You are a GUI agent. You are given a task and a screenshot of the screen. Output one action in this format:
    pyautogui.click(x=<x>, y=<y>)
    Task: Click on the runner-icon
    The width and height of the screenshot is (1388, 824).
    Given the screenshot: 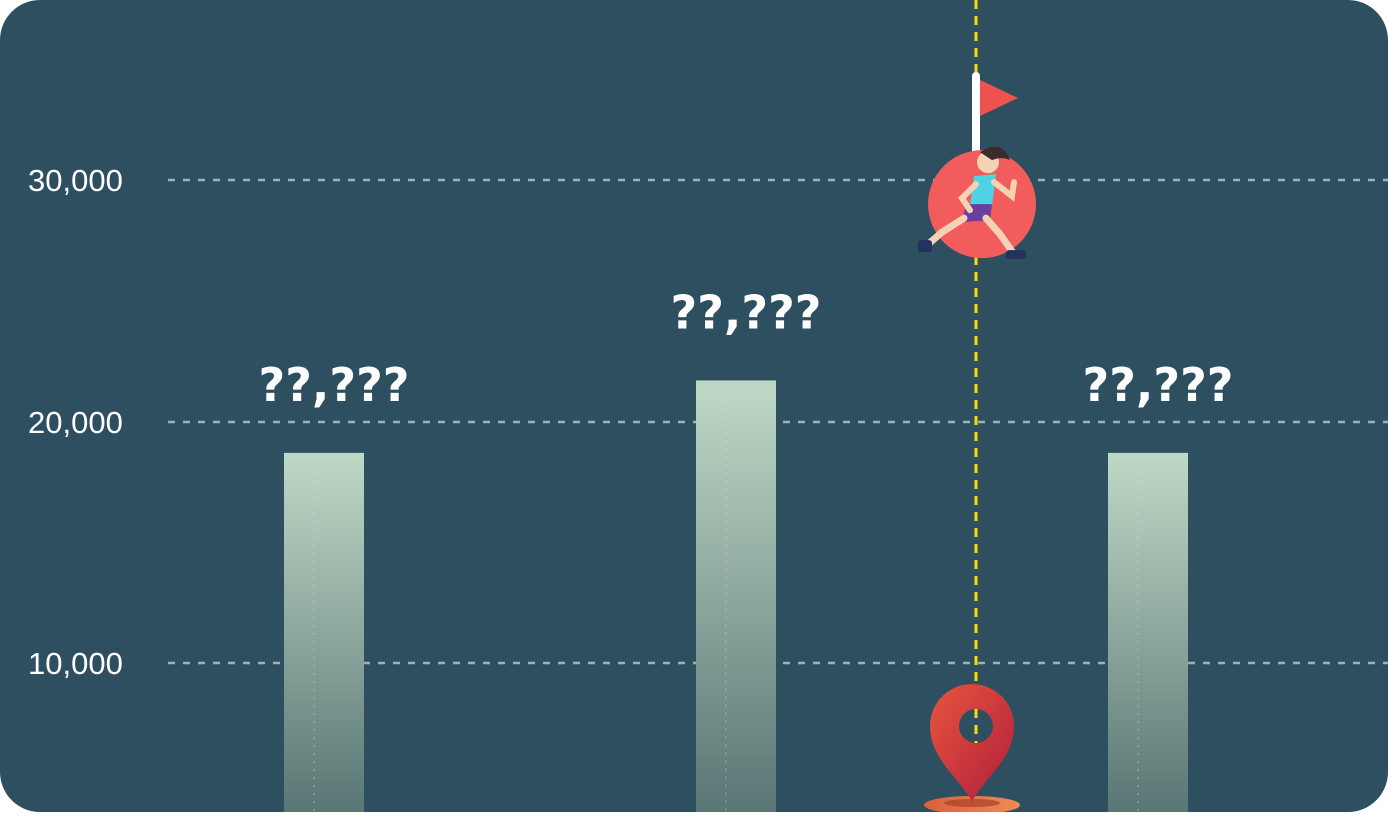 What is the action you would take?
    pyautogui.click(x=977, y=203)
    